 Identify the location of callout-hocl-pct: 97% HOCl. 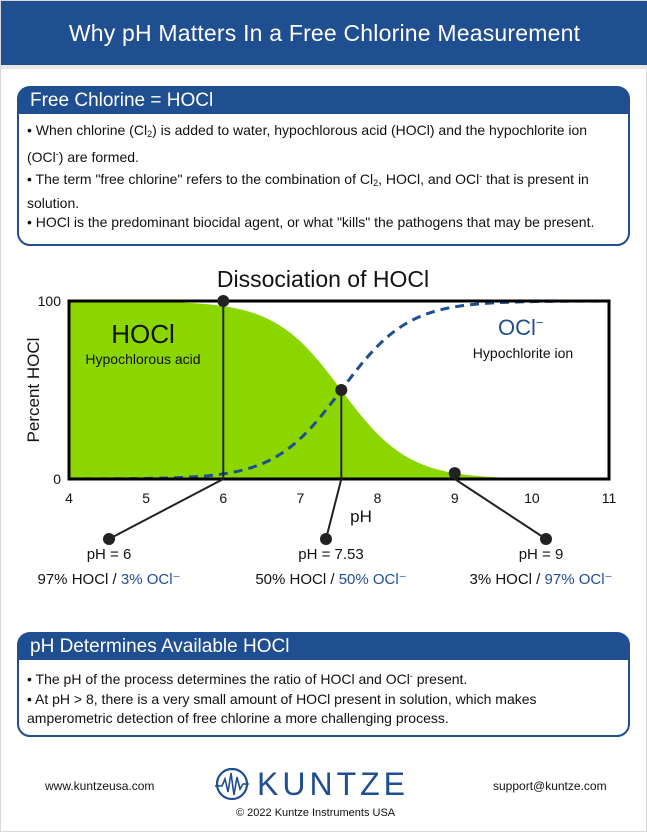
(73, 579).